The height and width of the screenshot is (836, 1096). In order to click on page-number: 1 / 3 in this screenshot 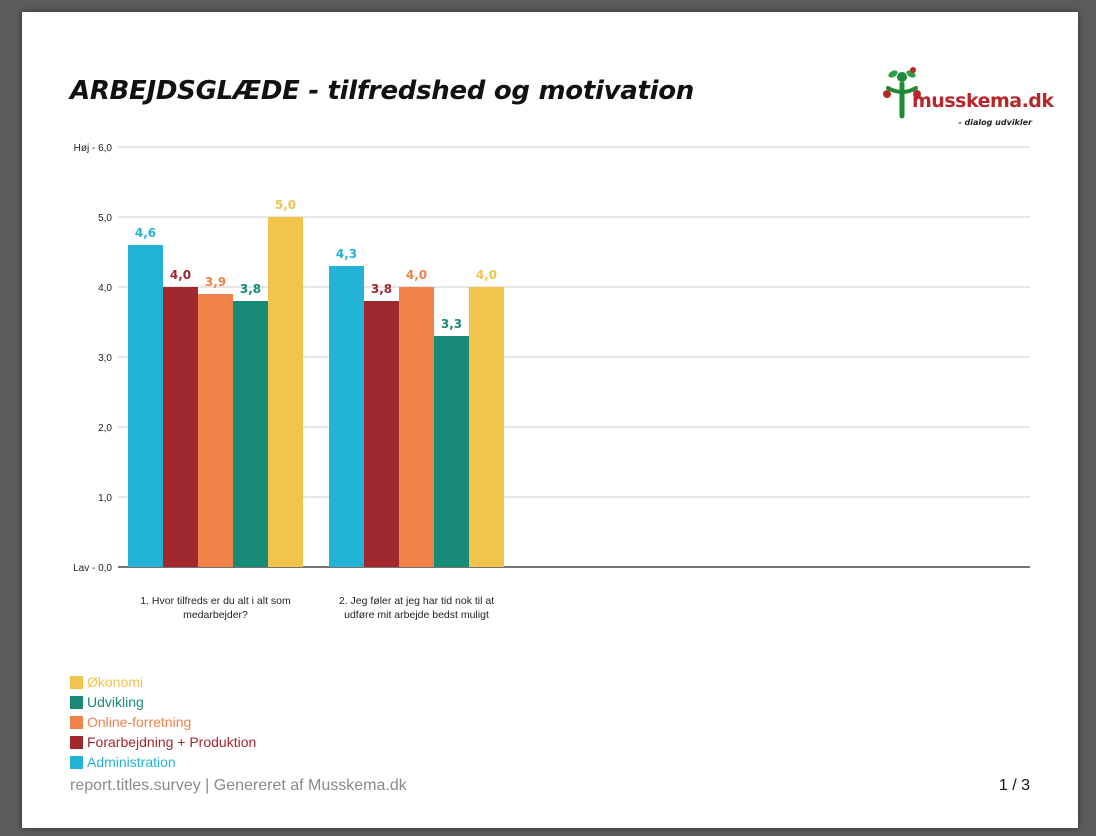, I will do `click(1014, 785)`.